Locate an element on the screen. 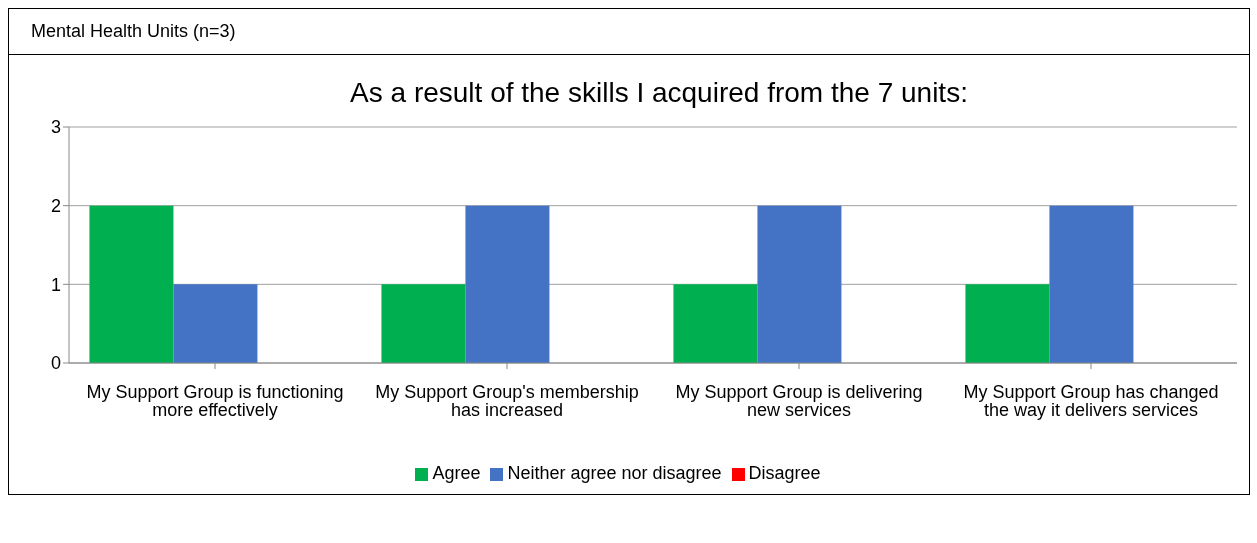  text: Mental Health Units (n=3) is located at coordinates (629, 32).